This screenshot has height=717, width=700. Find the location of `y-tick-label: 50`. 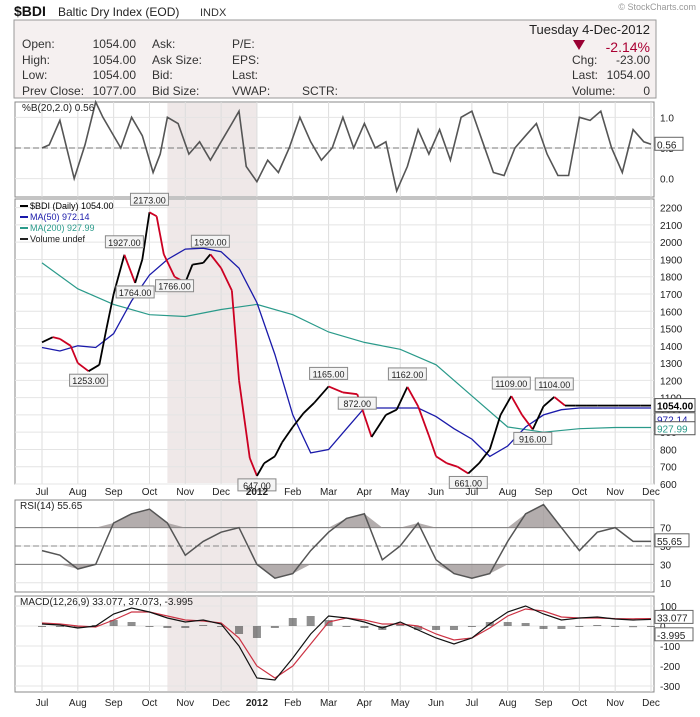

y-tick-label: 50 is located at coordinates (666, 547).